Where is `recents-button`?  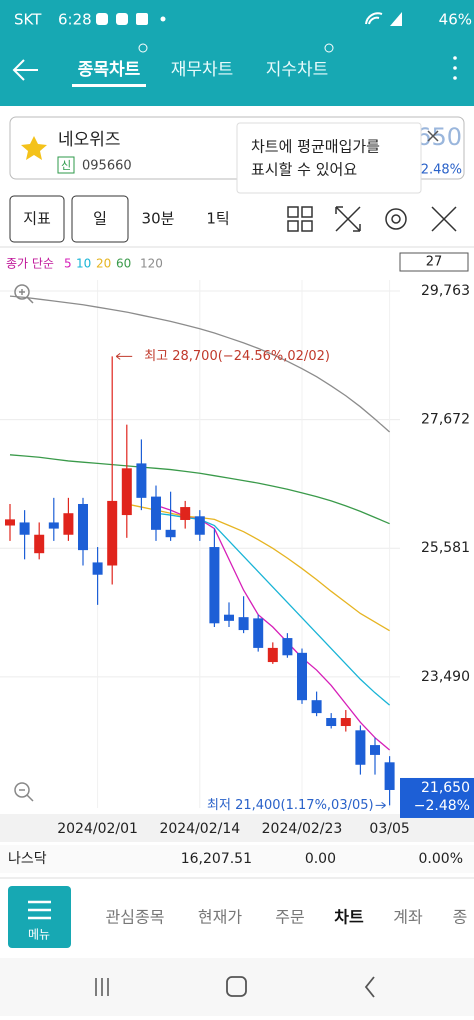
recents-button is located at coordinates (102, 987).